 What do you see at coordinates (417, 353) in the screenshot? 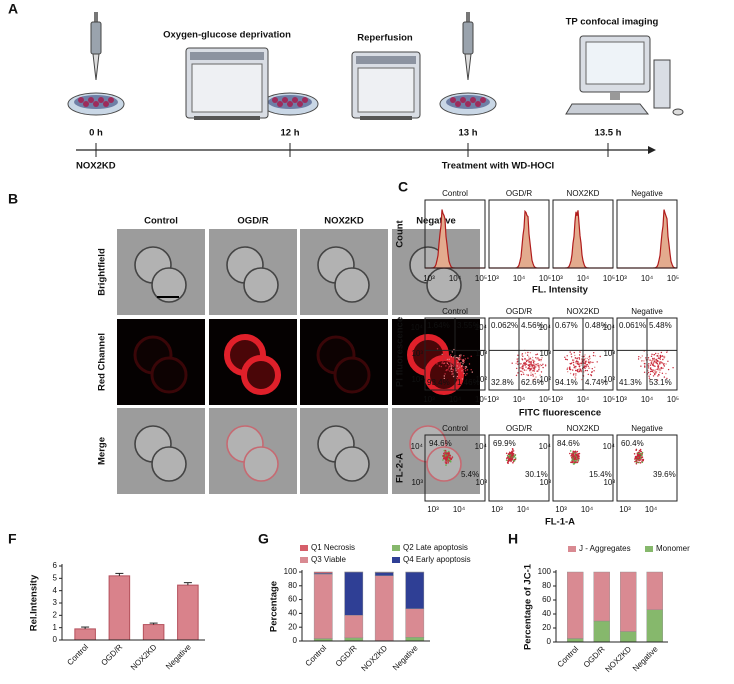
I see `y-tick-label: 10³` at bounding box center [417, 353].